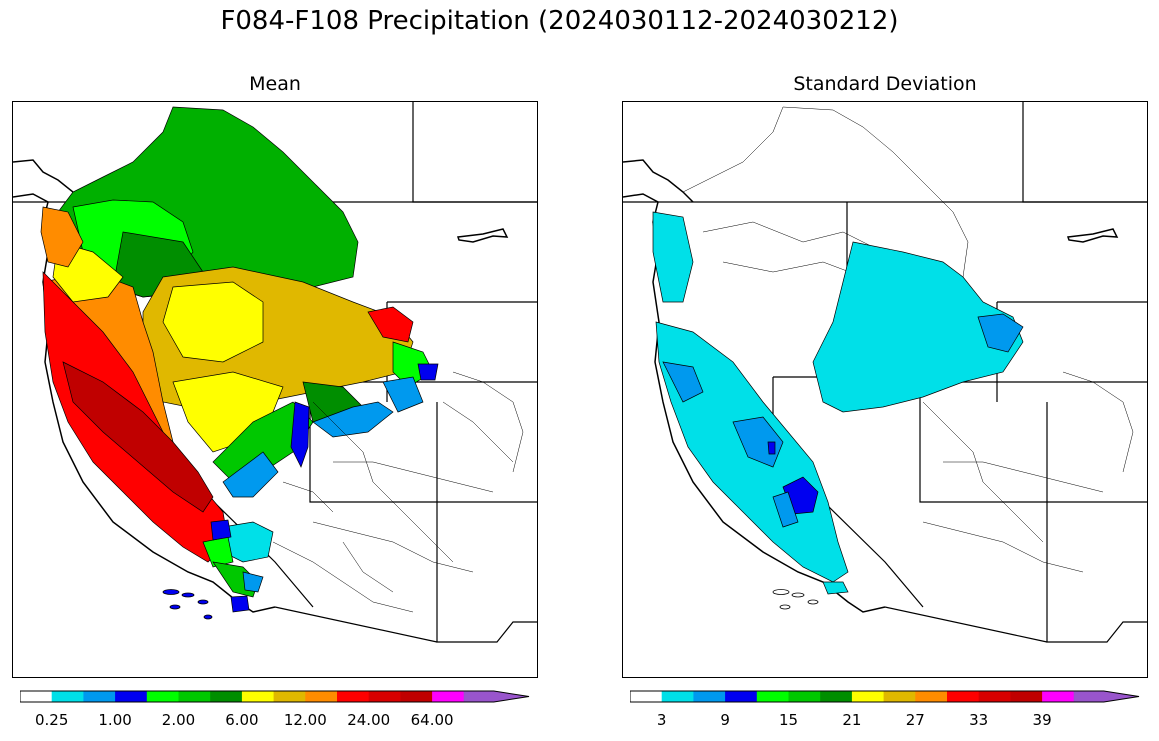 The image size is (1159, 741). What do you see at coordinates (242, 720) in the screenshot?
I see `colorbar-tick-label: 6.00` at bounding box center [242, 720].